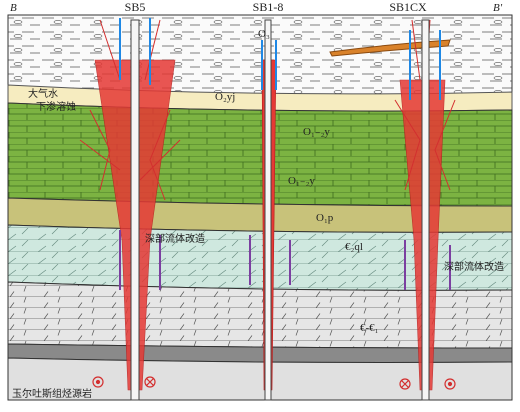  What do you see at coordinates (13, 8) in the screenshot?
I see `section-left: B` at bounding box center [13, 8].